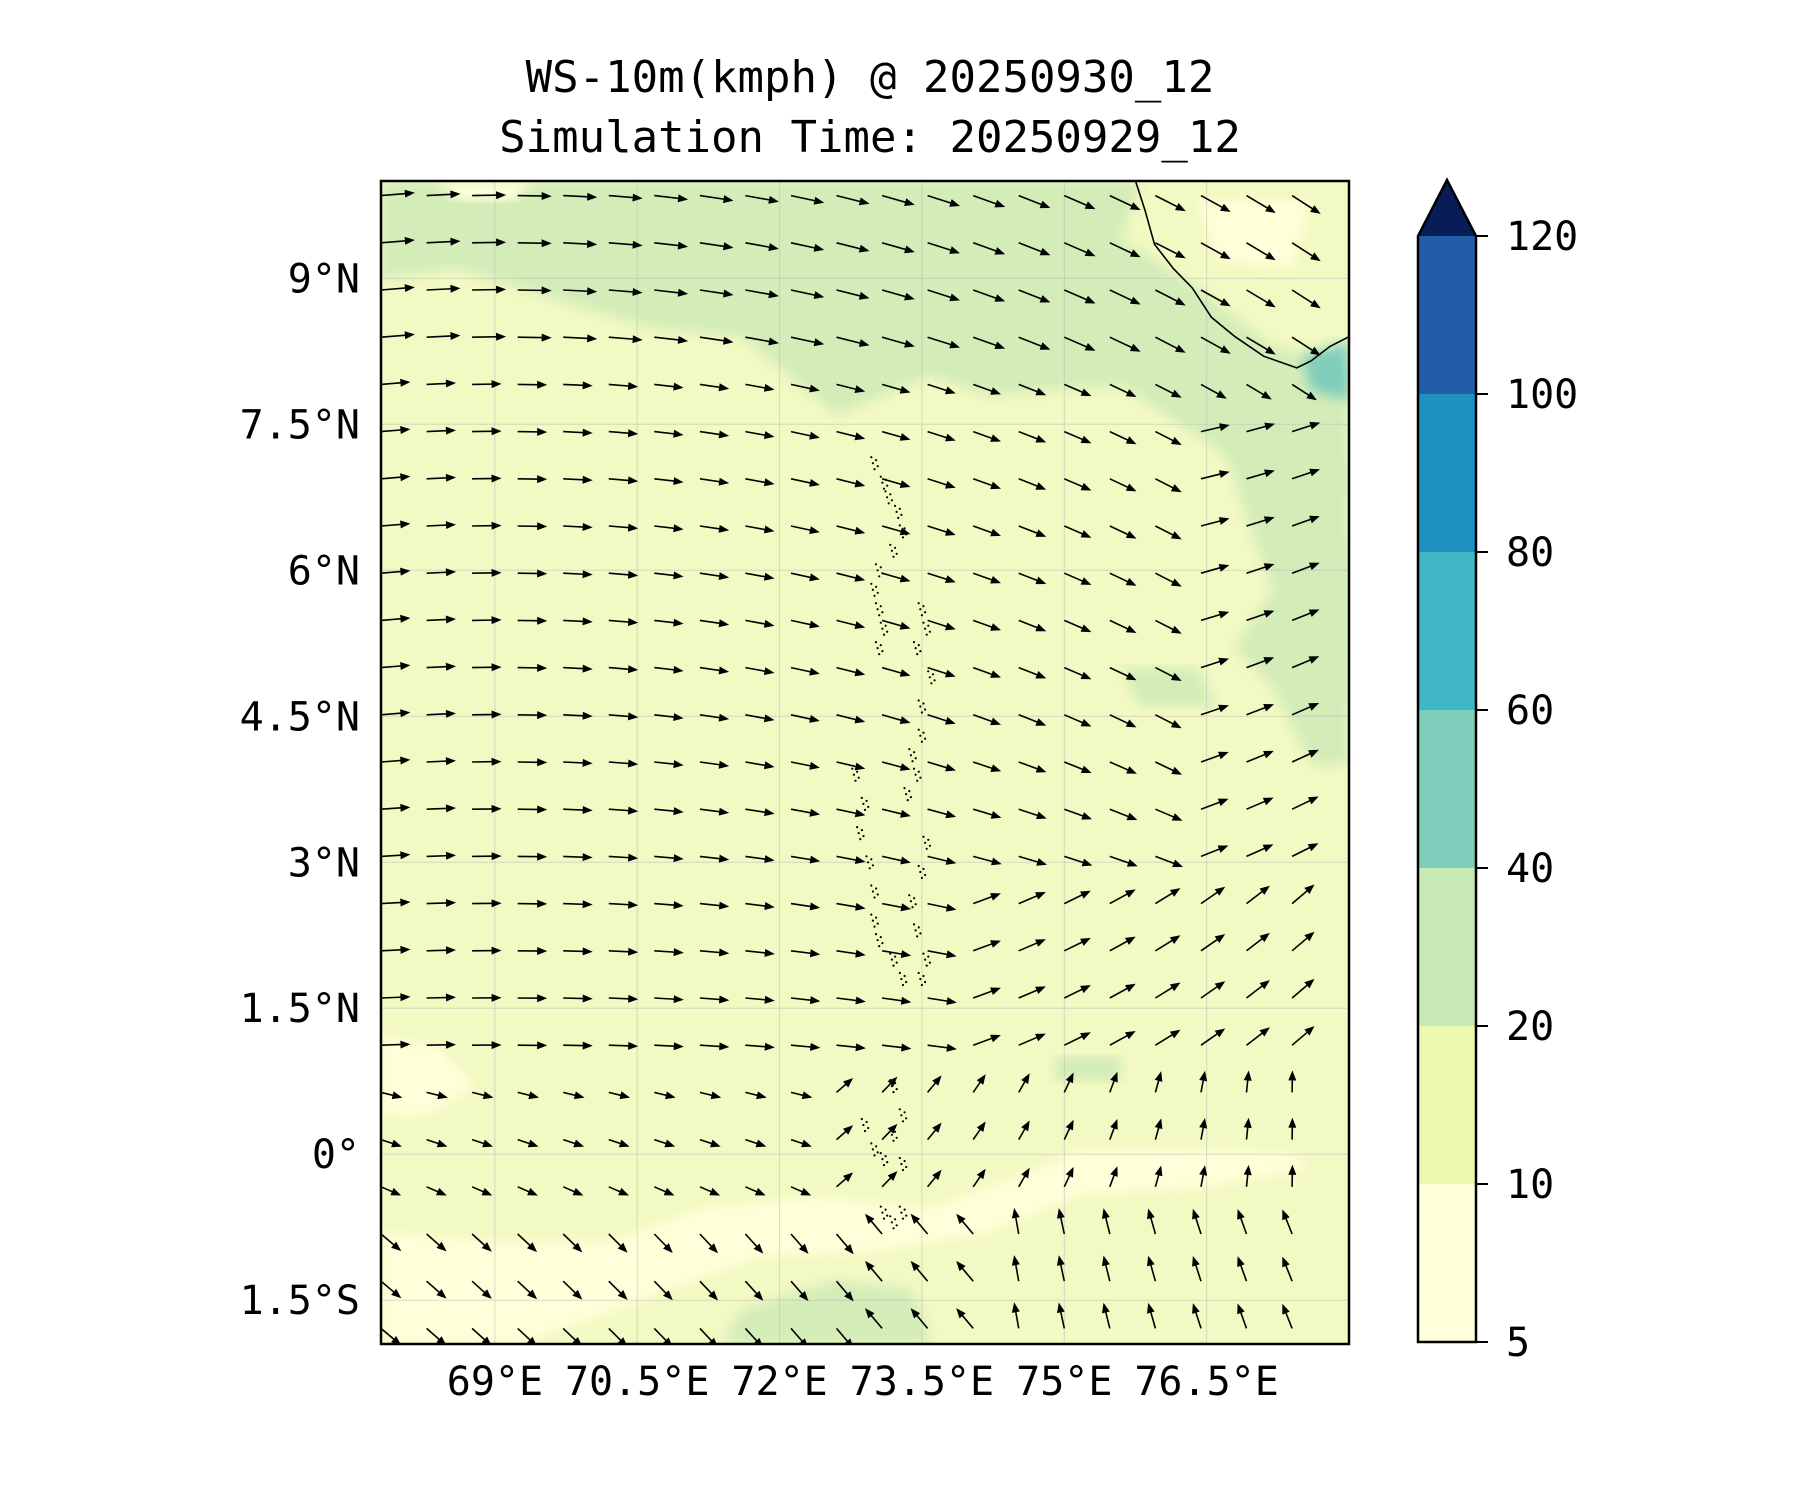 The height and width of the screenshot is (1500, 1800). I want to click on lon-tick-label: 76.5°E, so click(1206, 1382).